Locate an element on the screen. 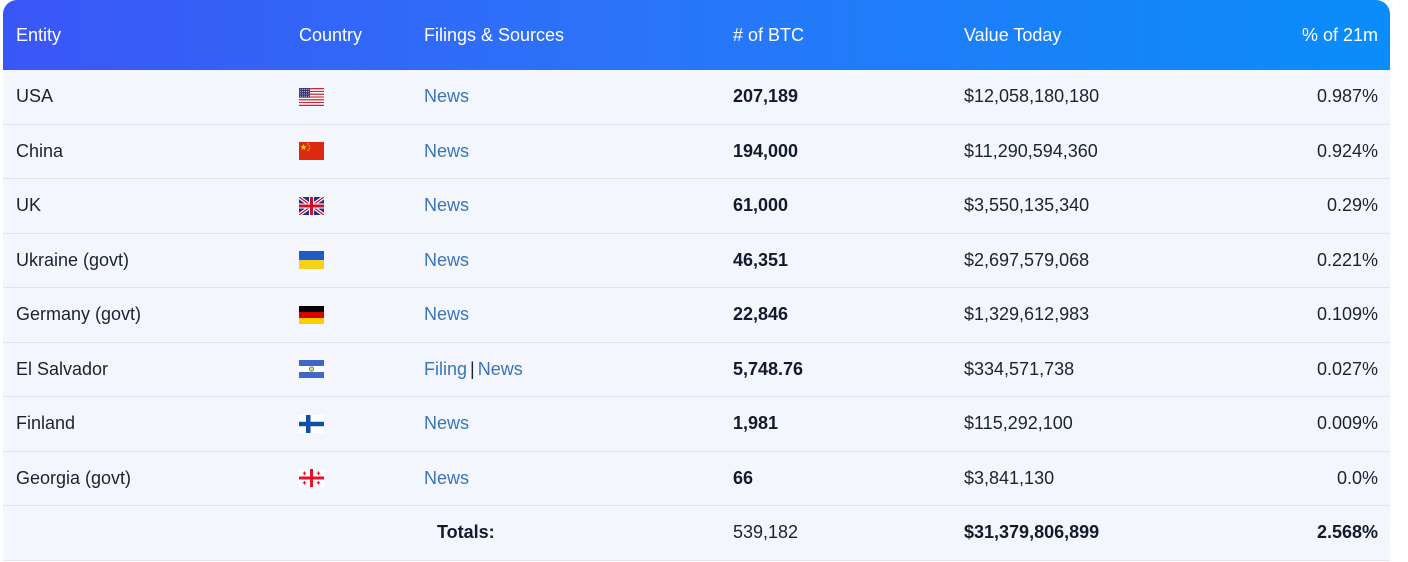 Image resolution: width=1408 pixels, height=562 pixels. pct-of-21m: 0.221% is located at coordinates (1347, 259).